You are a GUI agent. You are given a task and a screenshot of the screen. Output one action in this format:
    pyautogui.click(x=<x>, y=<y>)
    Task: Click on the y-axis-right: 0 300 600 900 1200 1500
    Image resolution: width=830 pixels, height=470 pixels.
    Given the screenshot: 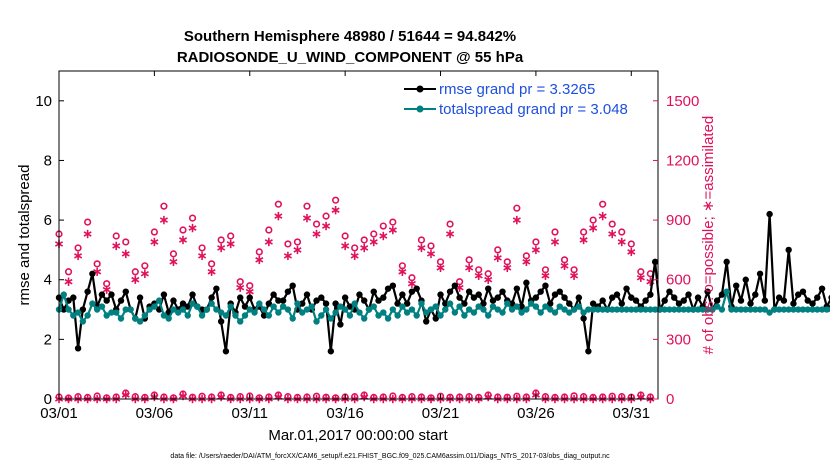 What is the action you would take?
    pyautogui.click(x=676, y=250)
    